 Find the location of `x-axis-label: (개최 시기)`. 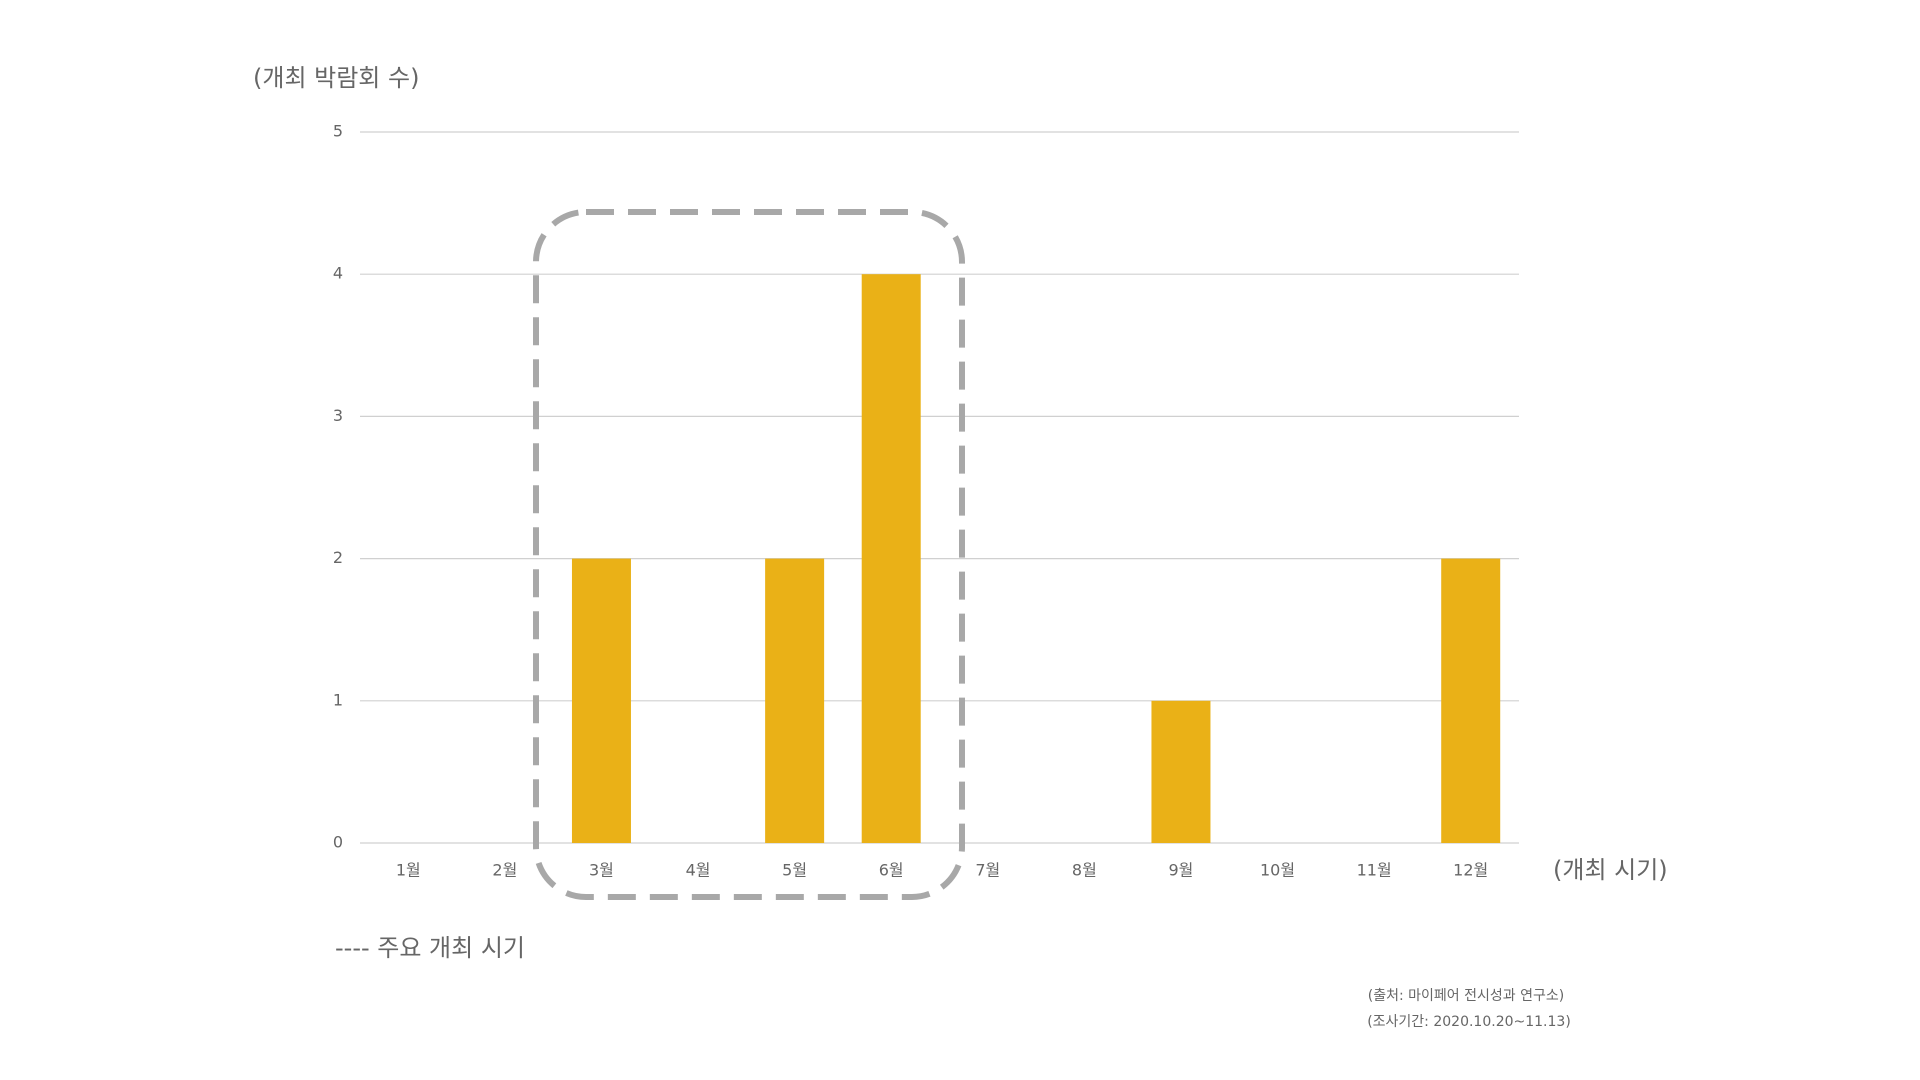

x-axis-label: (개최 시기) is located at coordinates (1610, 870).